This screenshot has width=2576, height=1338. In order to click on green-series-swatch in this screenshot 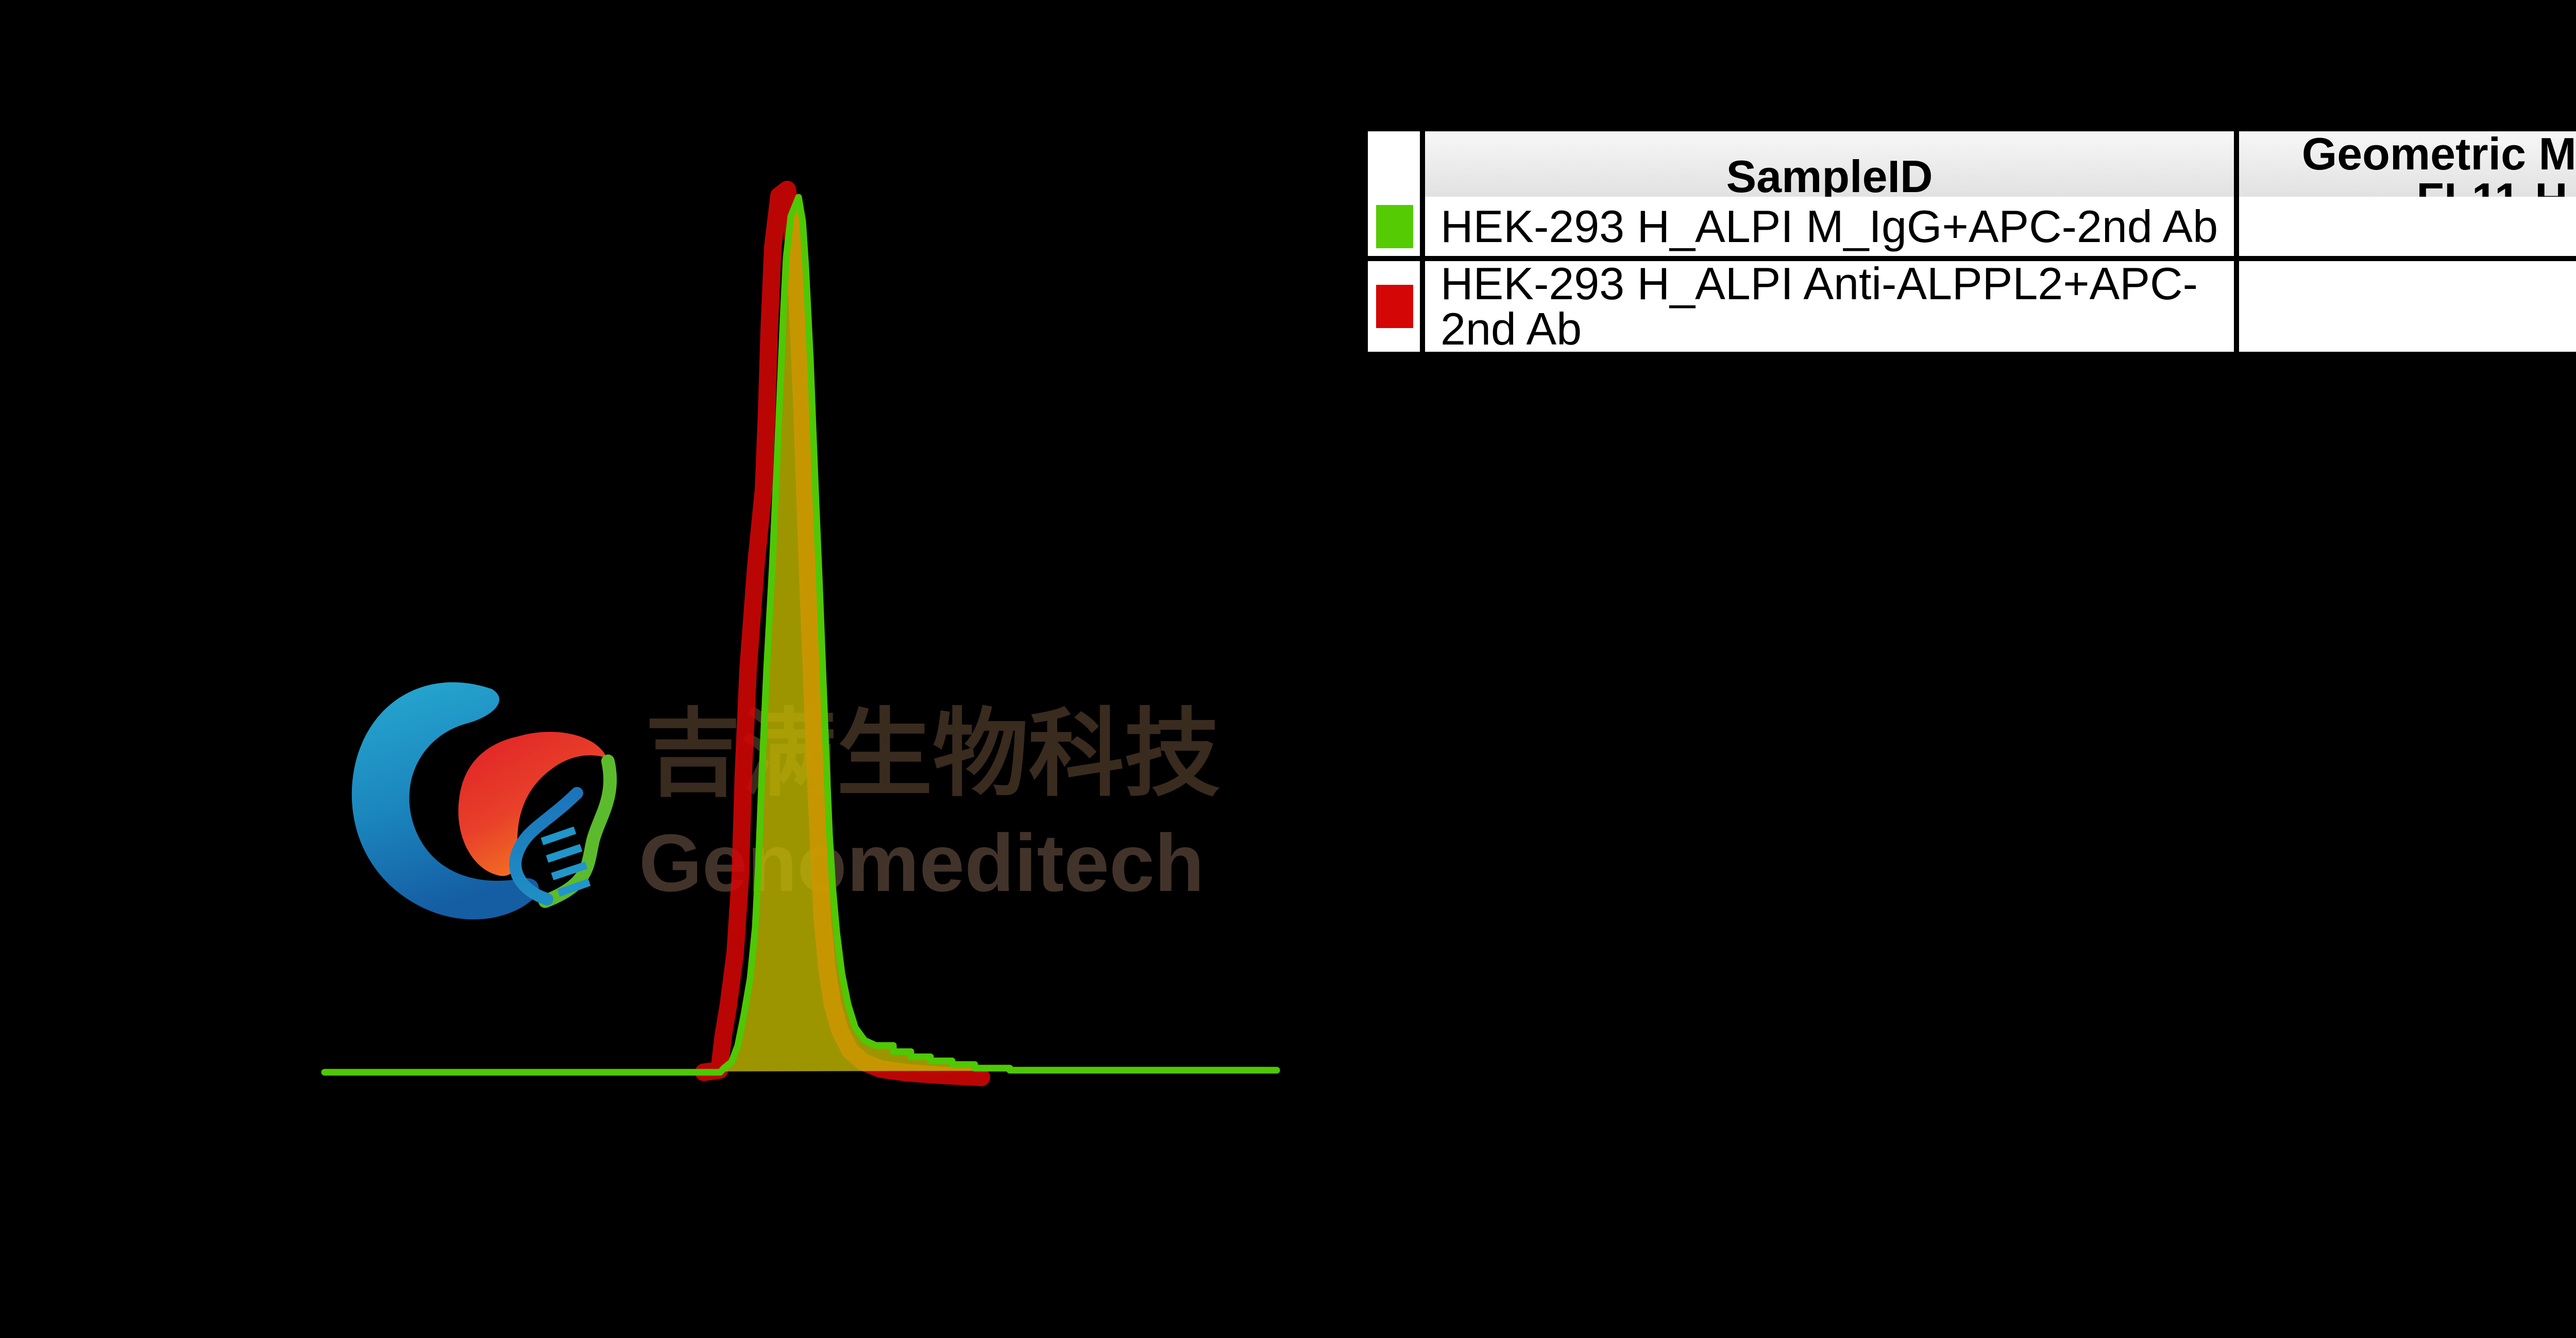, I will do `click(1394, 226)`.